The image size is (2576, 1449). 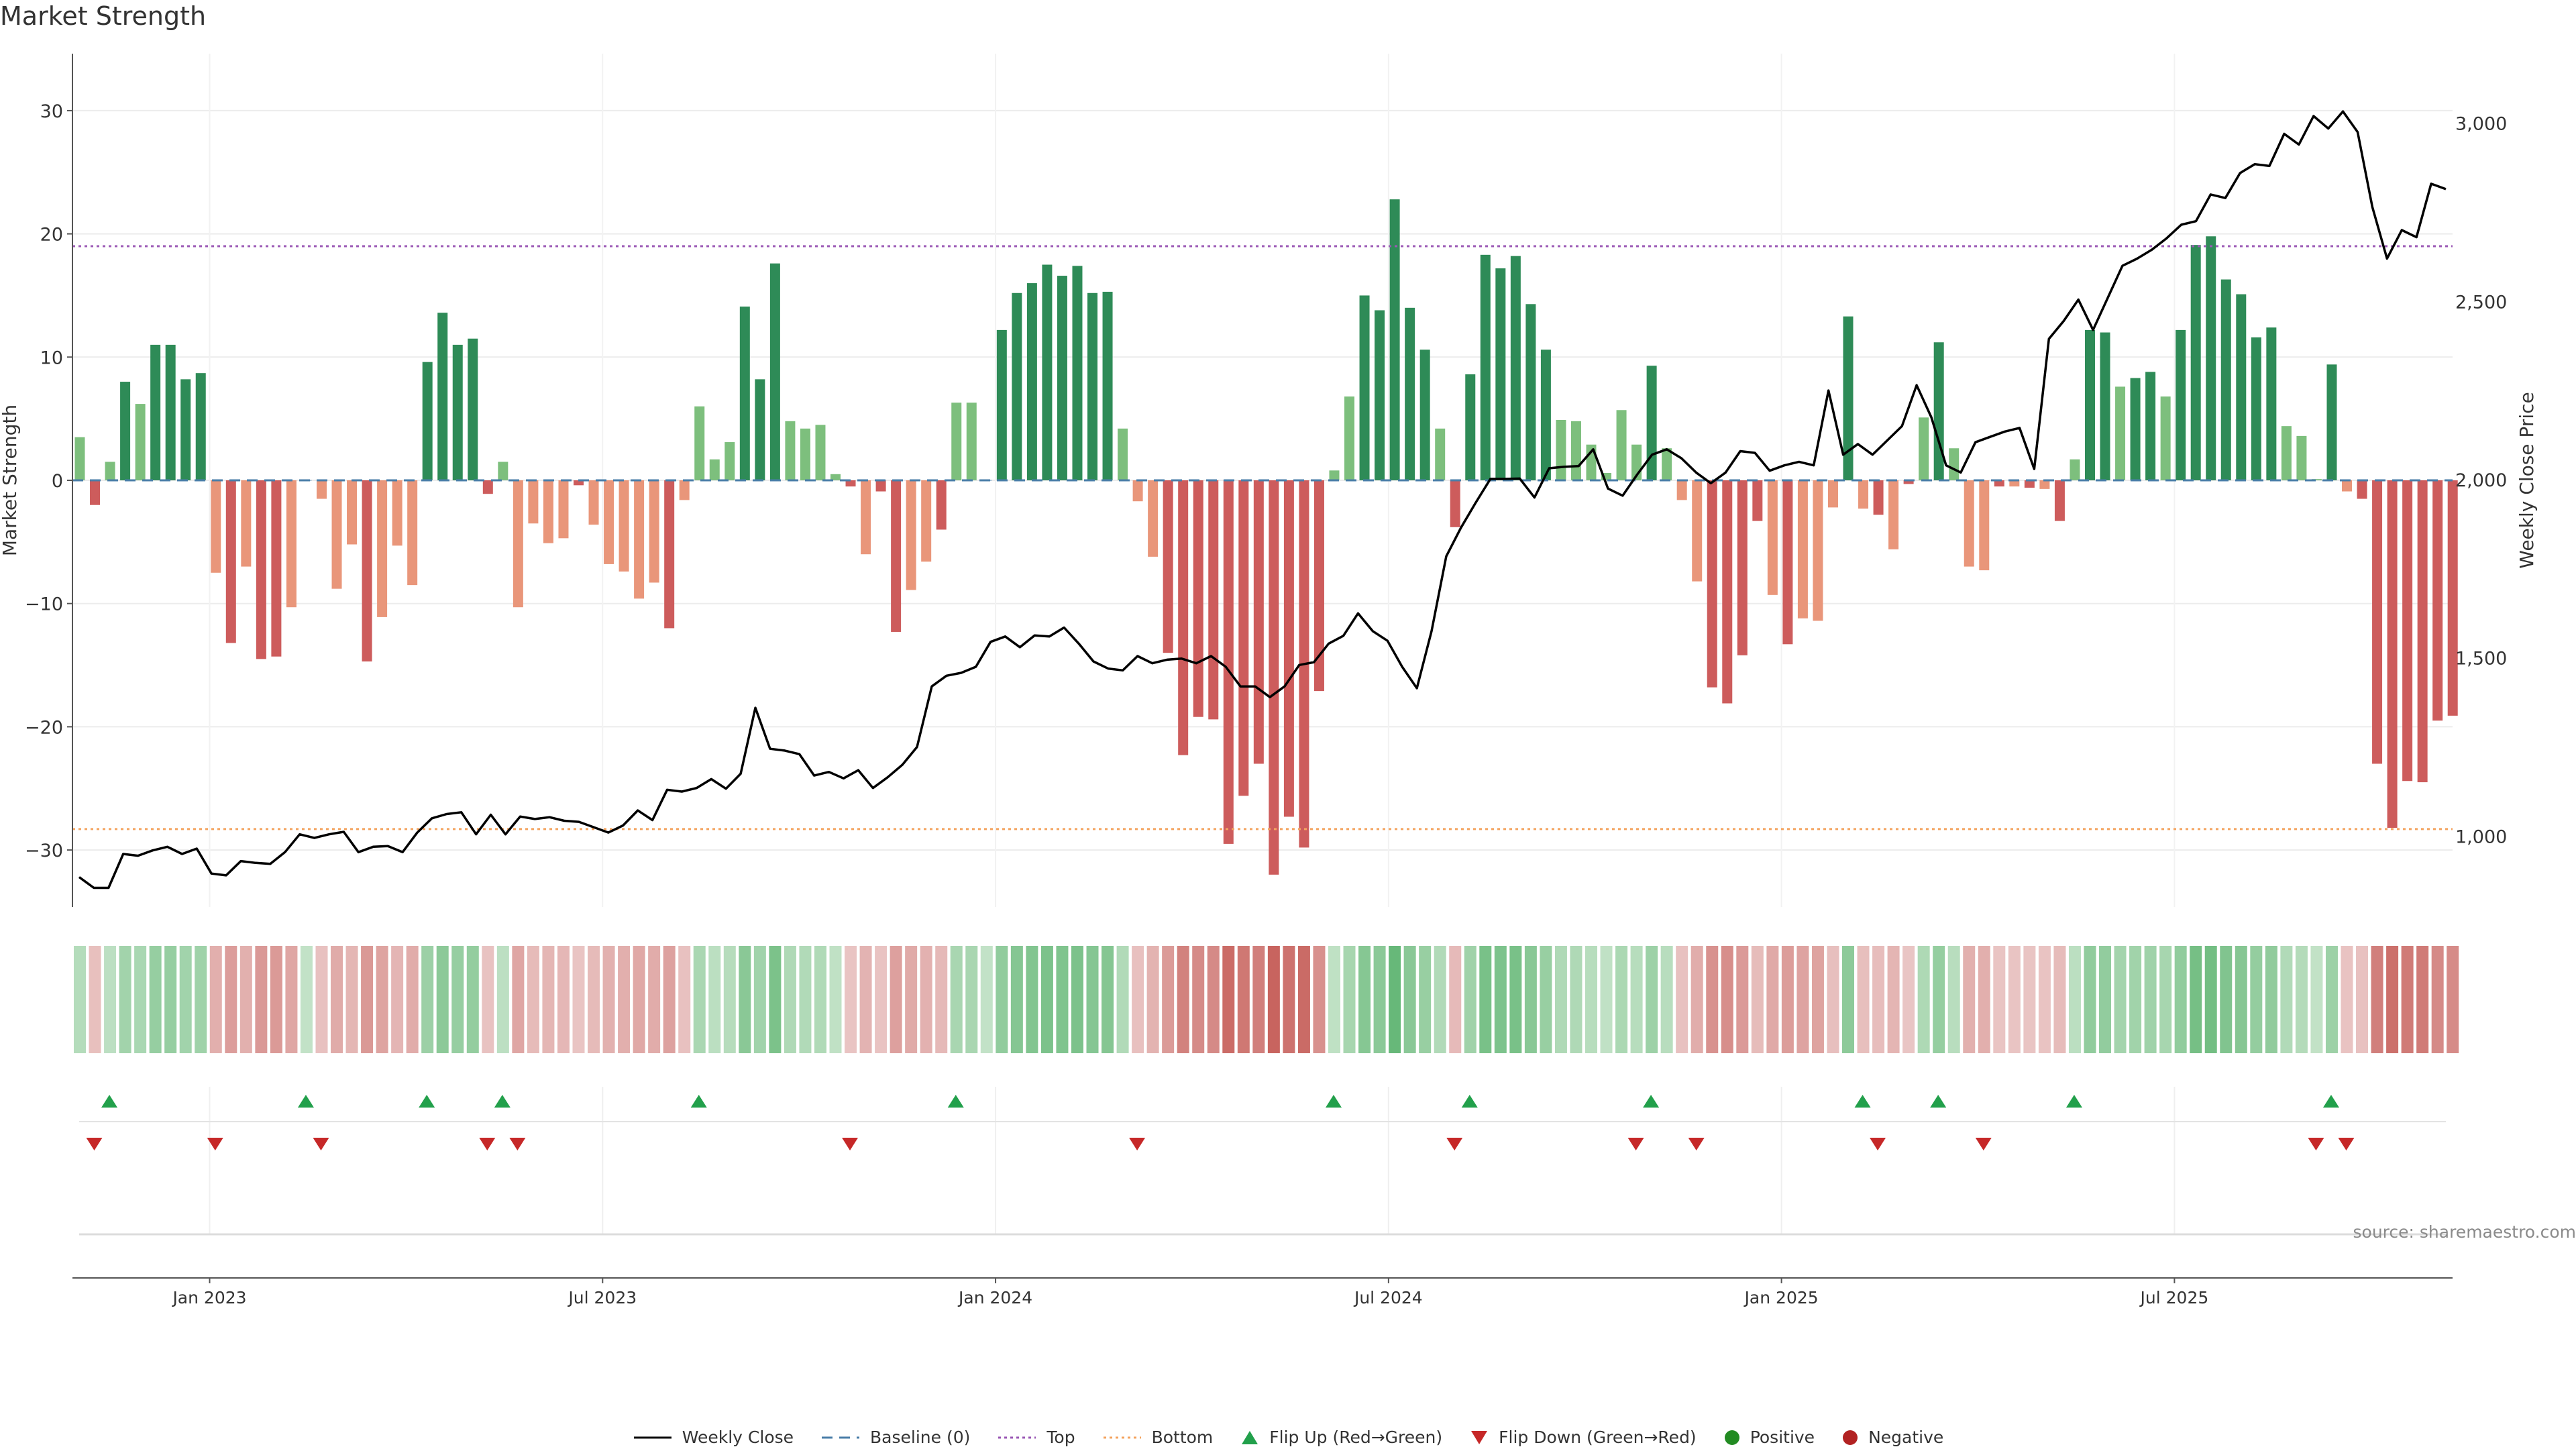 What do you see at coordinates (208, 1297) in the screenshot?
I see `x-tick-label: Jan 2023` at bounding box center [208, 1297].